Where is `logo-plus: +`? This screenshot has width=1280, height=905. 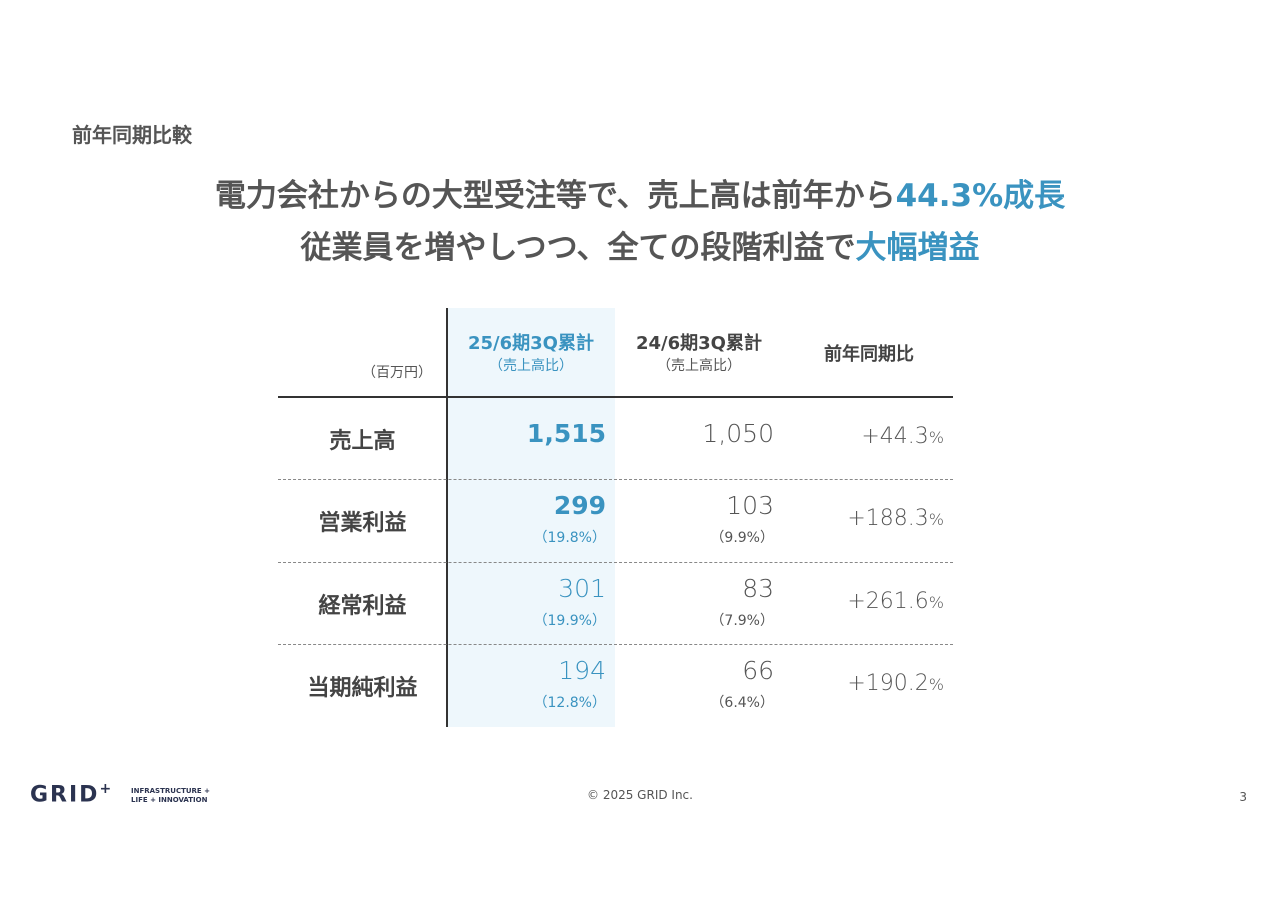
logo-plus: + is located at coordinates (106, 789).